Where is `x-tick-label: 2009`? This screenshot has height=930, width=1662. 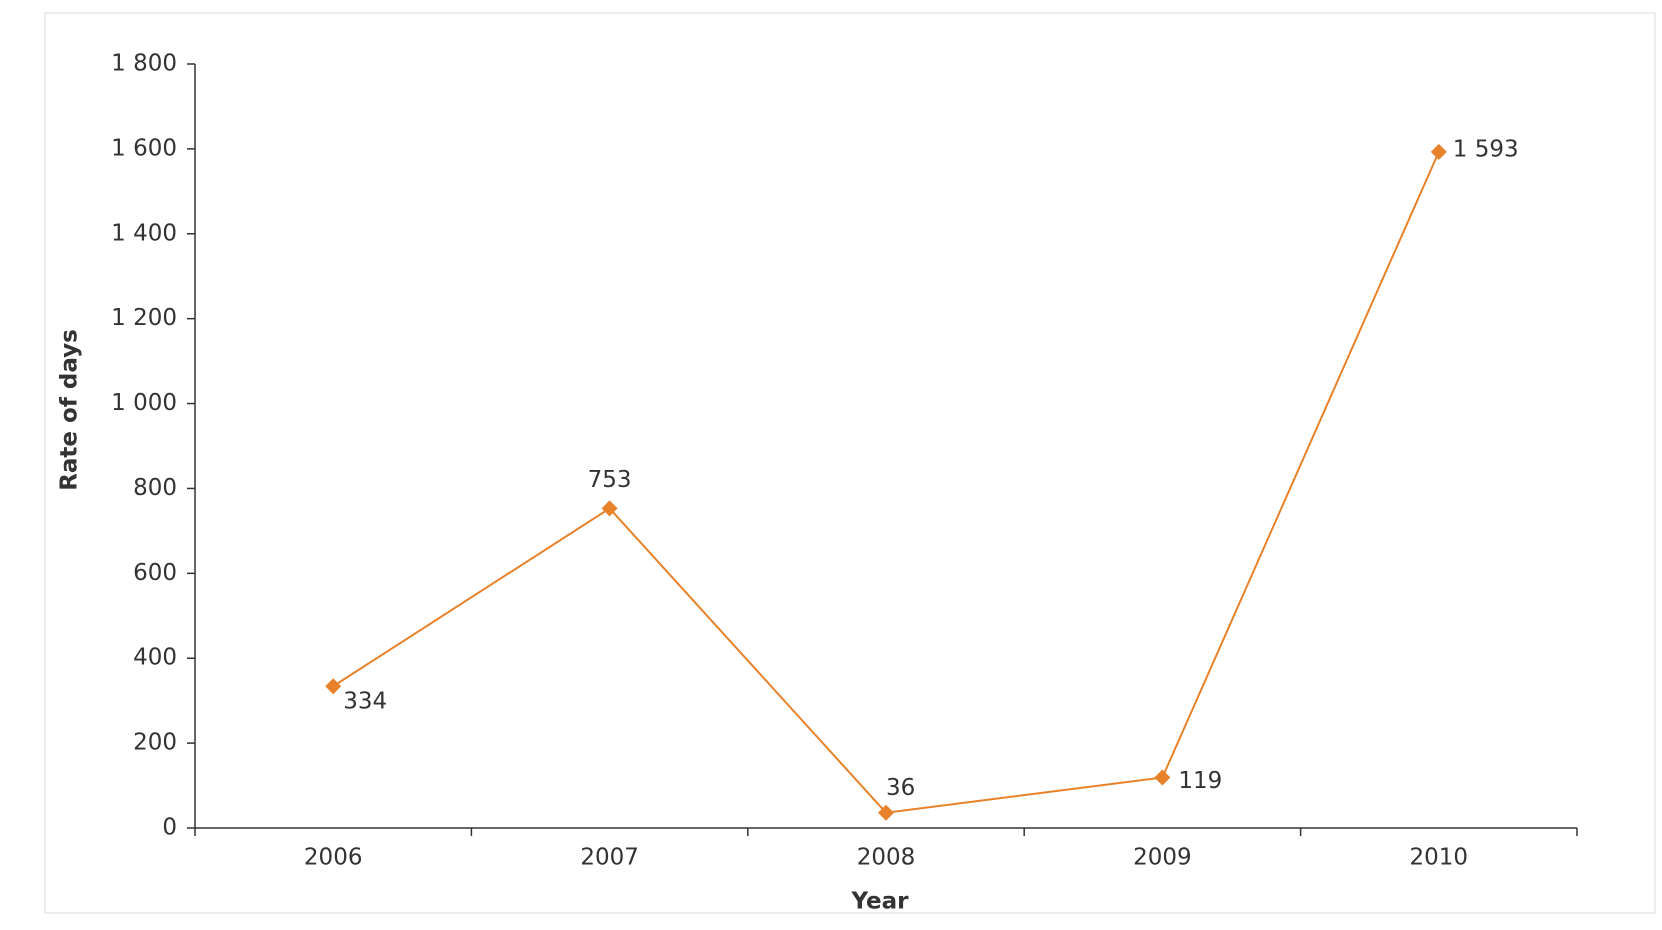 x-tick-label: 2009 is located at coordinates (1162, 858).